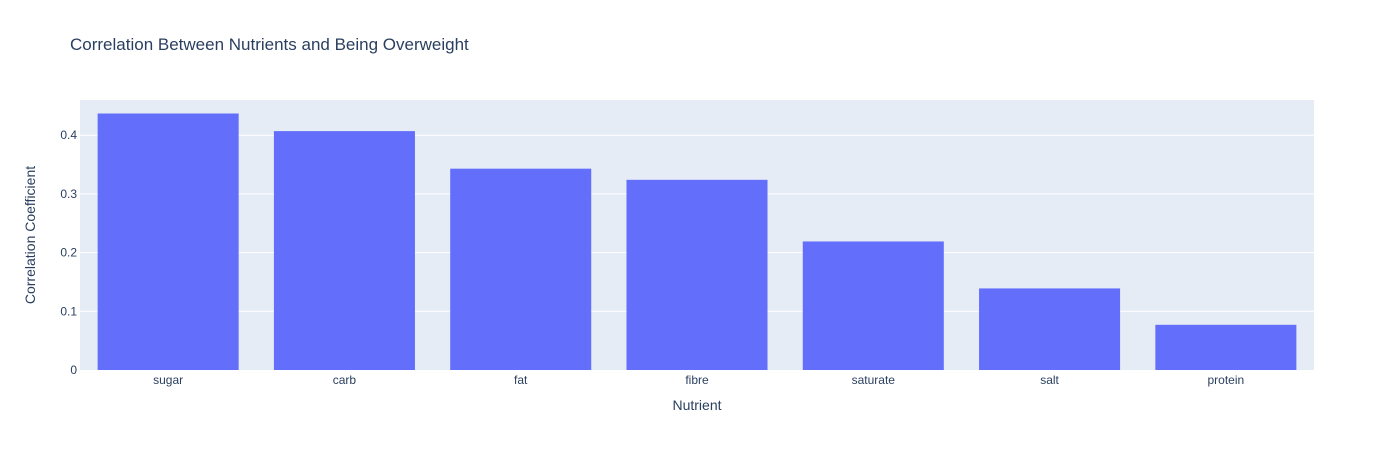  Describe the element at coordinates (345, 380) in the screenshot. I see `x-tick-label: carb` at that location.